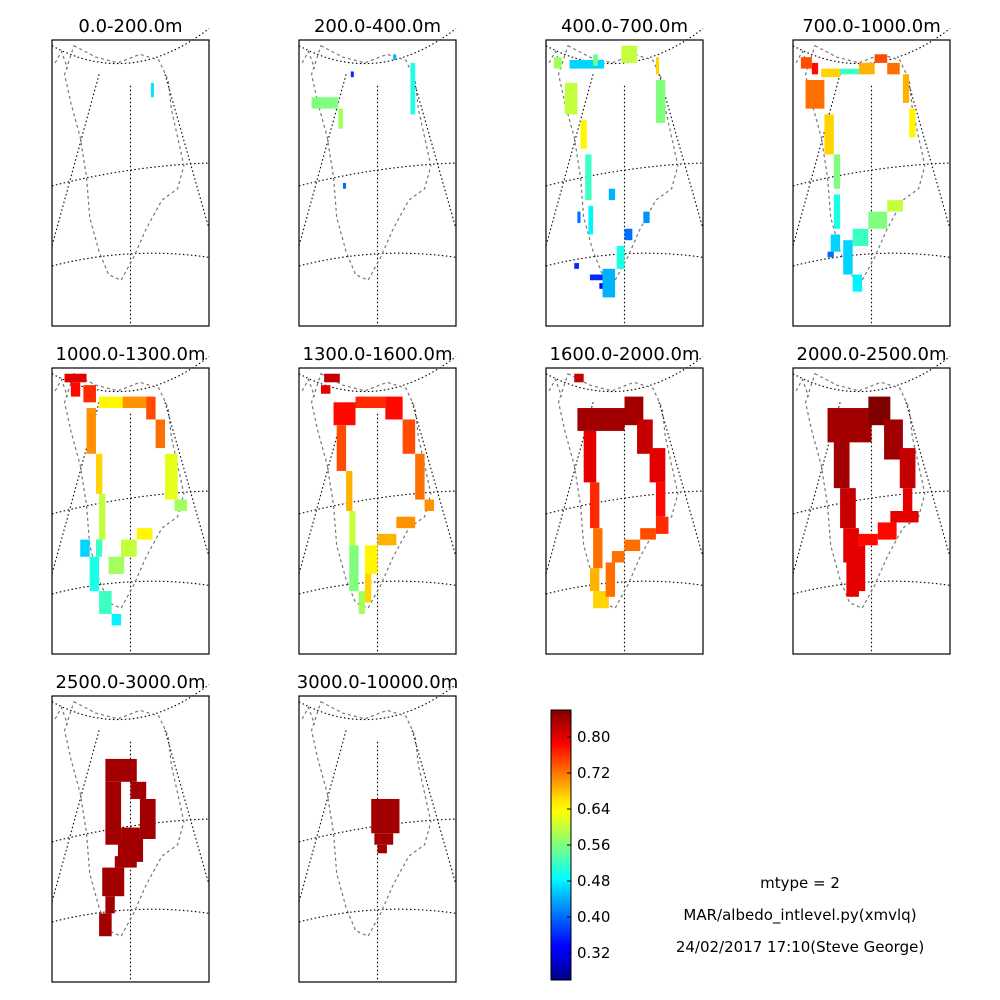 The width and height of the screenshot is (1000, 1000). What do you see at coordinates (130, 499) in the screenshot?
I see `map-panel: 1000.0-1300.0m` at bounding box center [130, 499].